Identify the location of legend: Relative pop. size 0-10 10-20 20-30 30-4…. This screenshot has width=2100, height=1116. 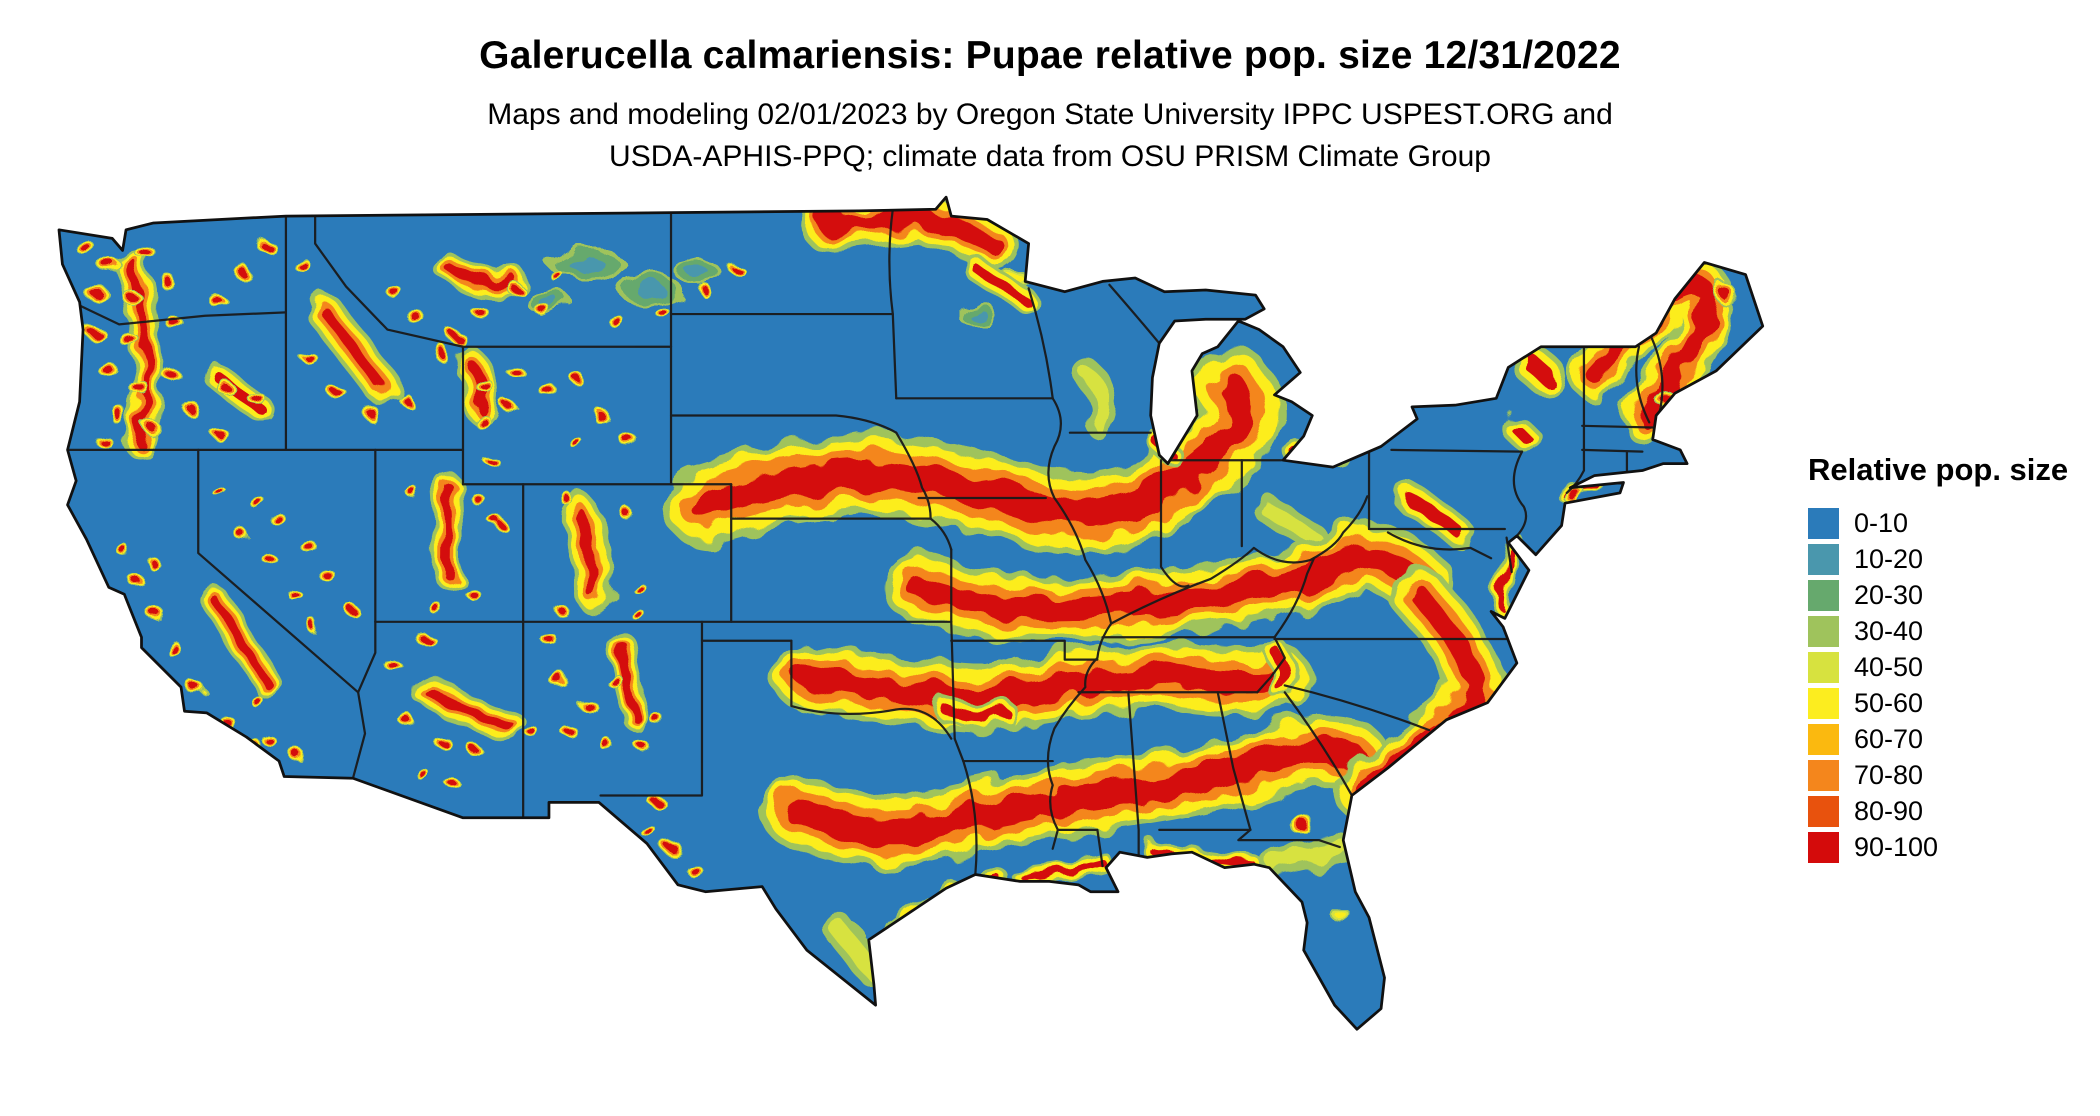
(1938, 660).